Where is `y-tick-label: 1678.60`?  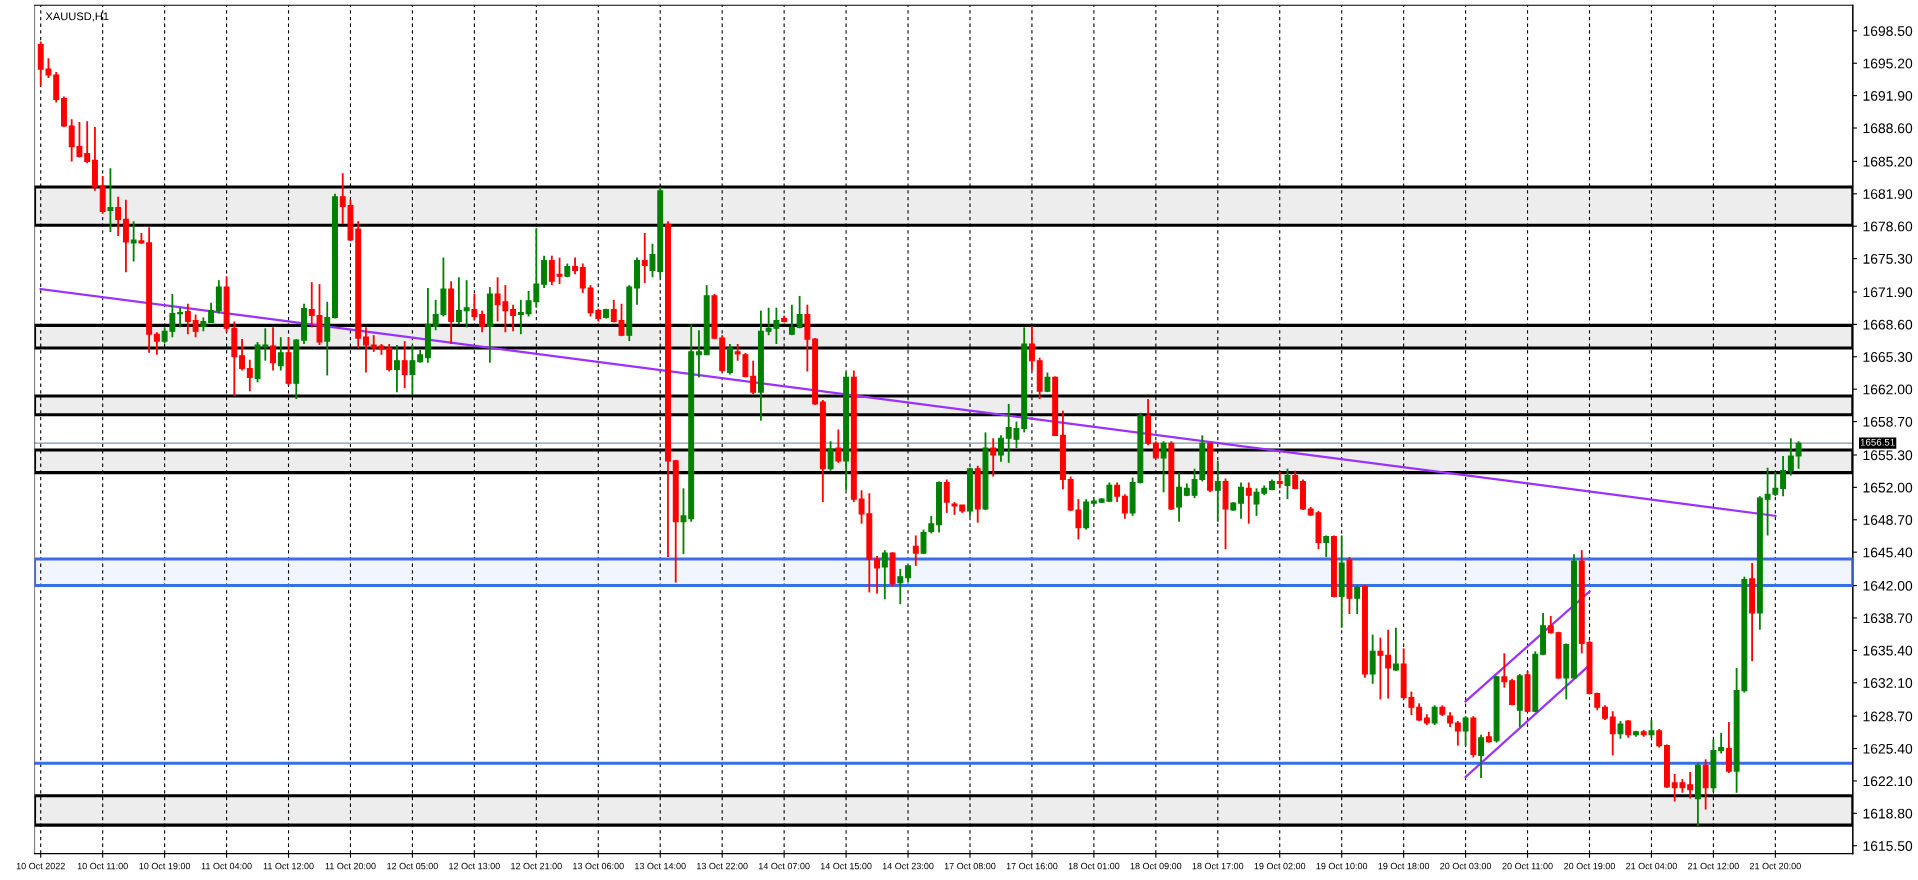
y-tick-label: 1678.60 is located at coordinates (1888, 226).